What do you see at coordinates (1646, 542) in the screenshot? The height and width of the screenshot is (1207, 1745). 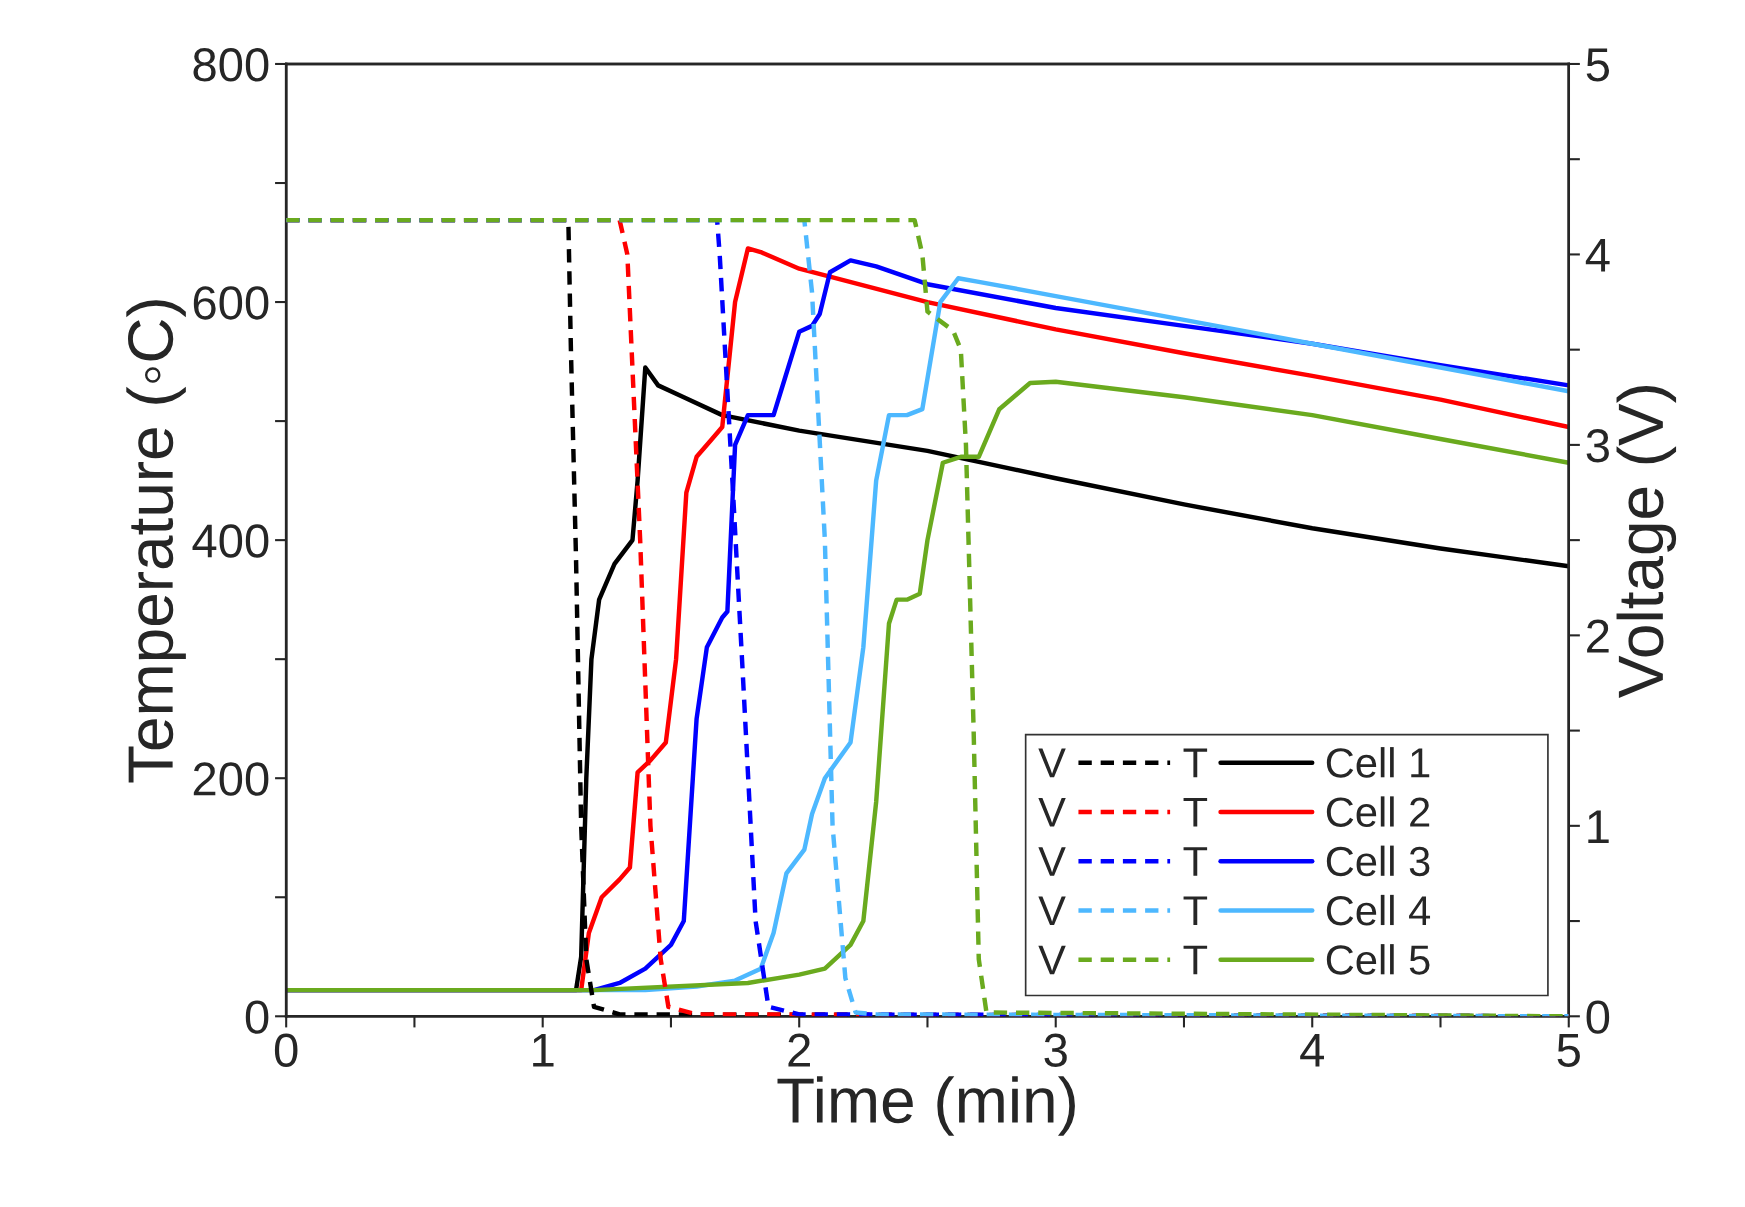 I see `y2-axis-title: Voltage (V)` at bounding box center [1646, 542].